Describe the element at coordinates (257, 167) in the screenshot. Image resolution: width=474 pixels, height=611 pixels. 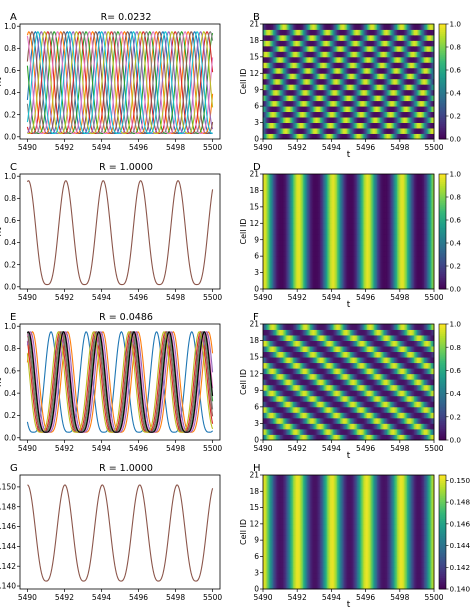
I see `panel-letter: D` at that location.